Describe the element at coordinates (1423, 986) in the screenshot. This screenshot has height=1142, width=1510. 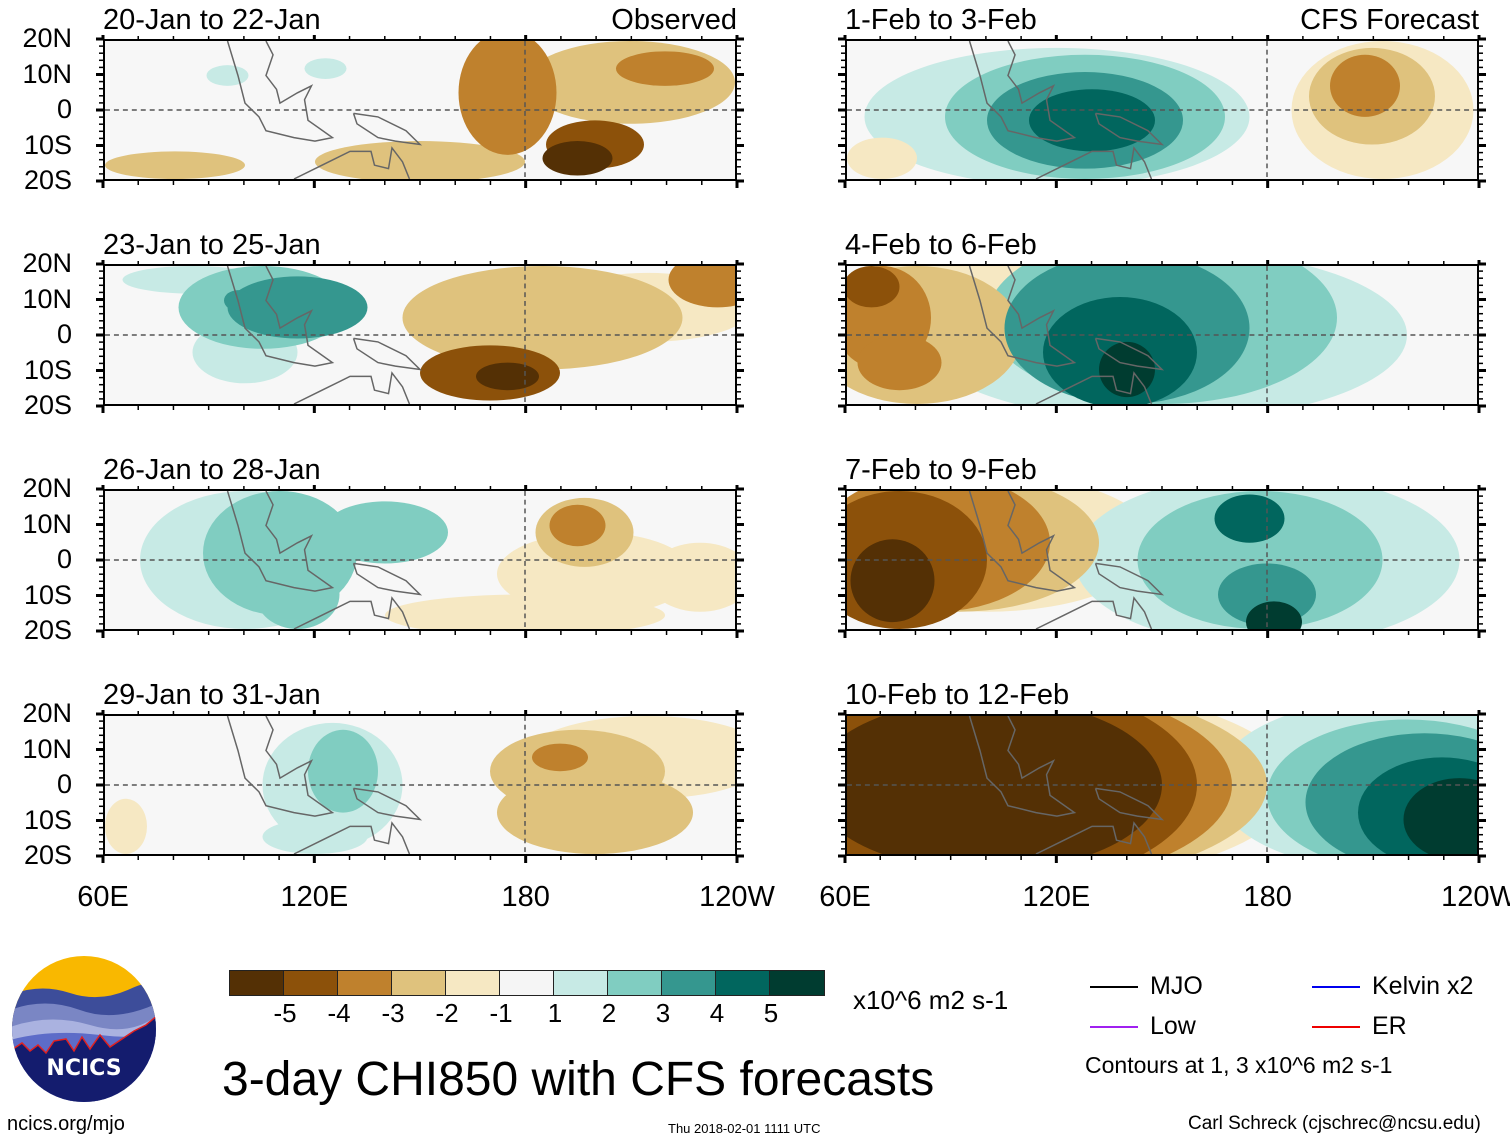
I see `legend-label: Kelvin x2` at that location.